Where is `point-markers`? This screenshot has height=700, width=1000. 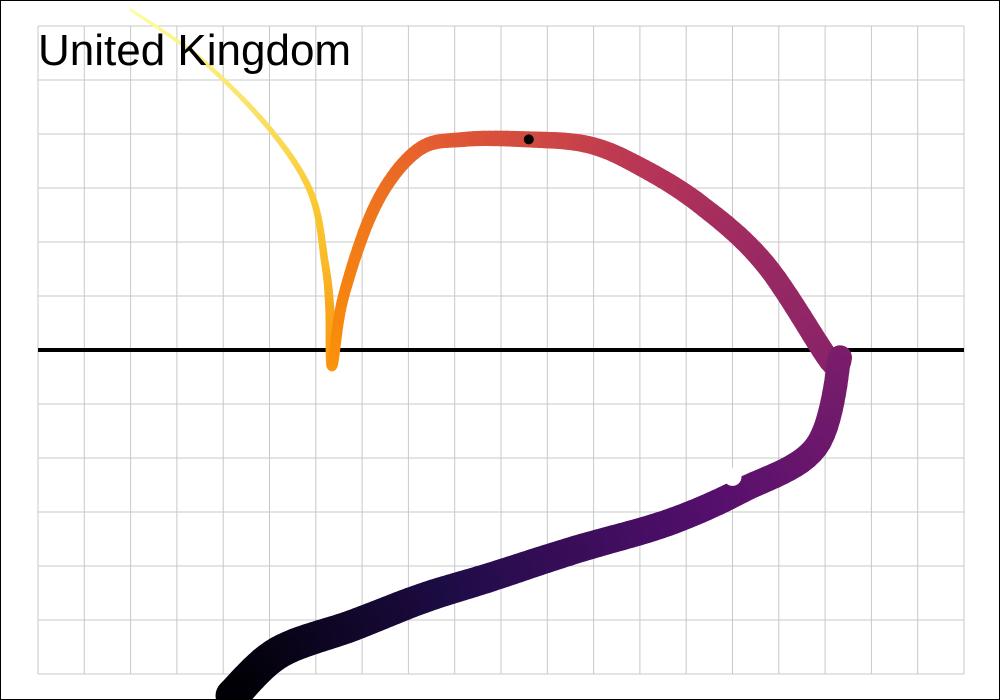 point-markers is located at coordinates (632, 310).